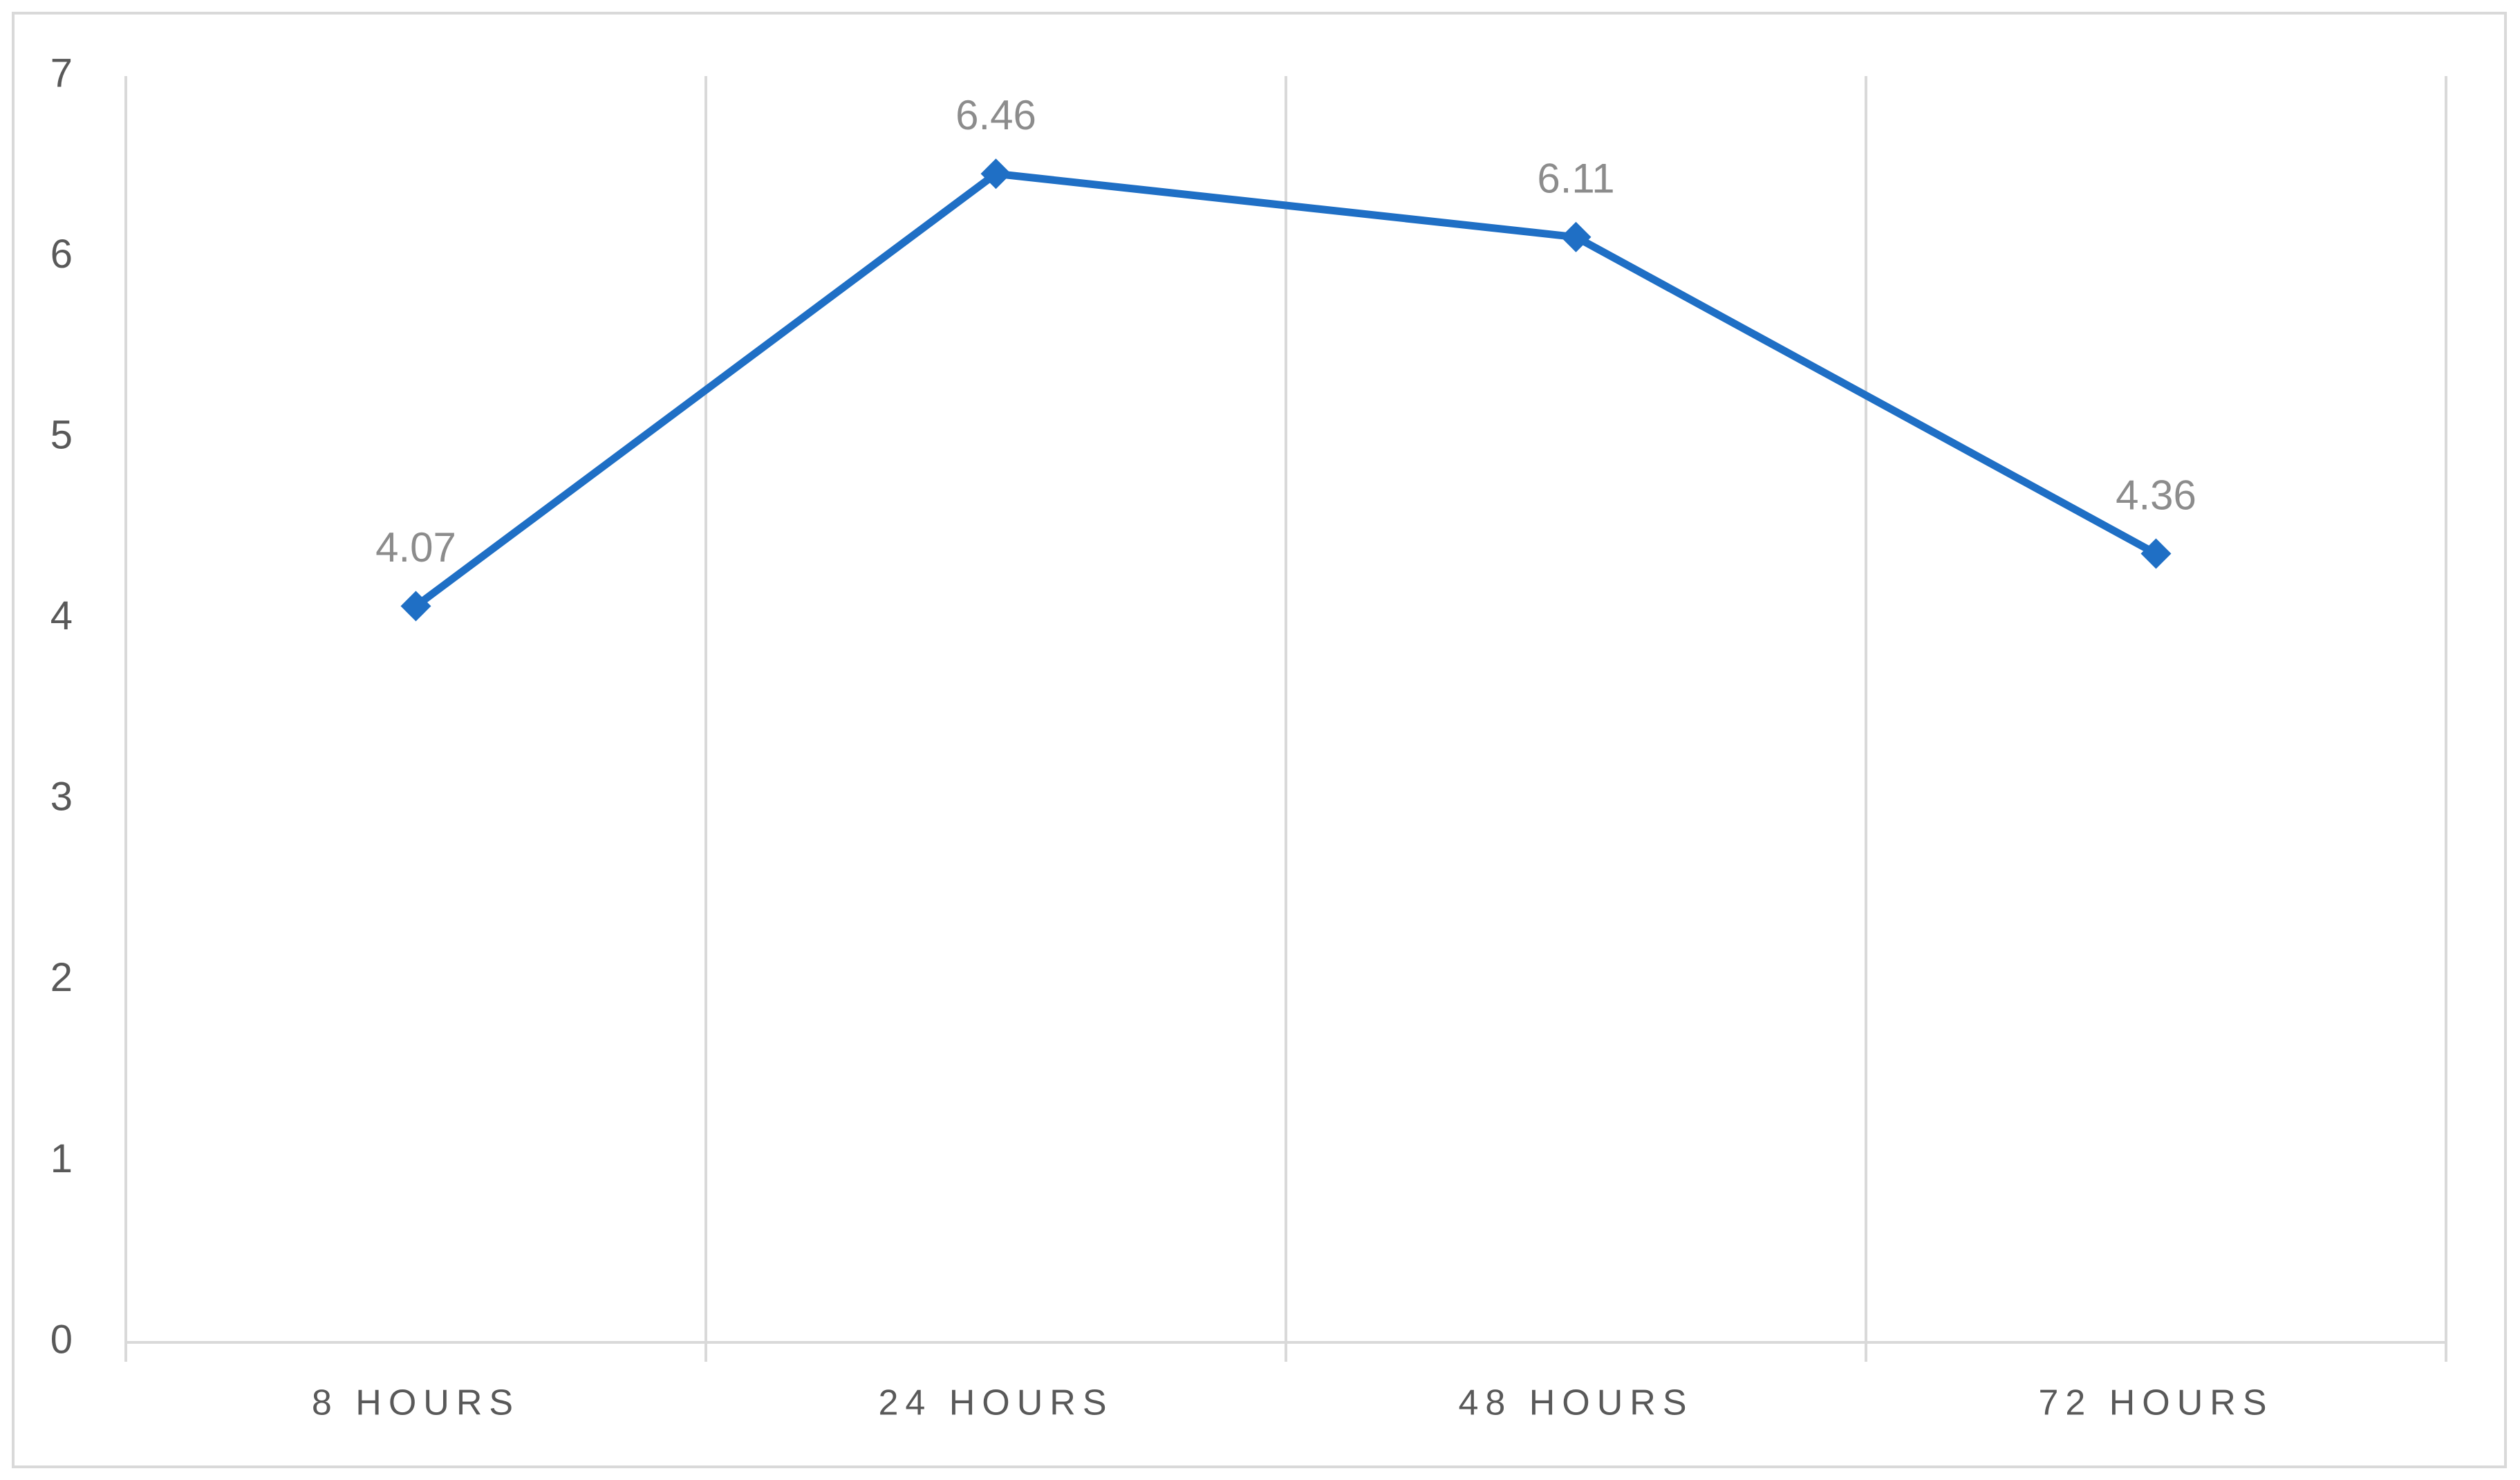 The image size is (2520, 1480). Describe the element at coordinates (1575, 1403) in the screenshot. I see `x-tick-label: 48 HOURS` at that location.